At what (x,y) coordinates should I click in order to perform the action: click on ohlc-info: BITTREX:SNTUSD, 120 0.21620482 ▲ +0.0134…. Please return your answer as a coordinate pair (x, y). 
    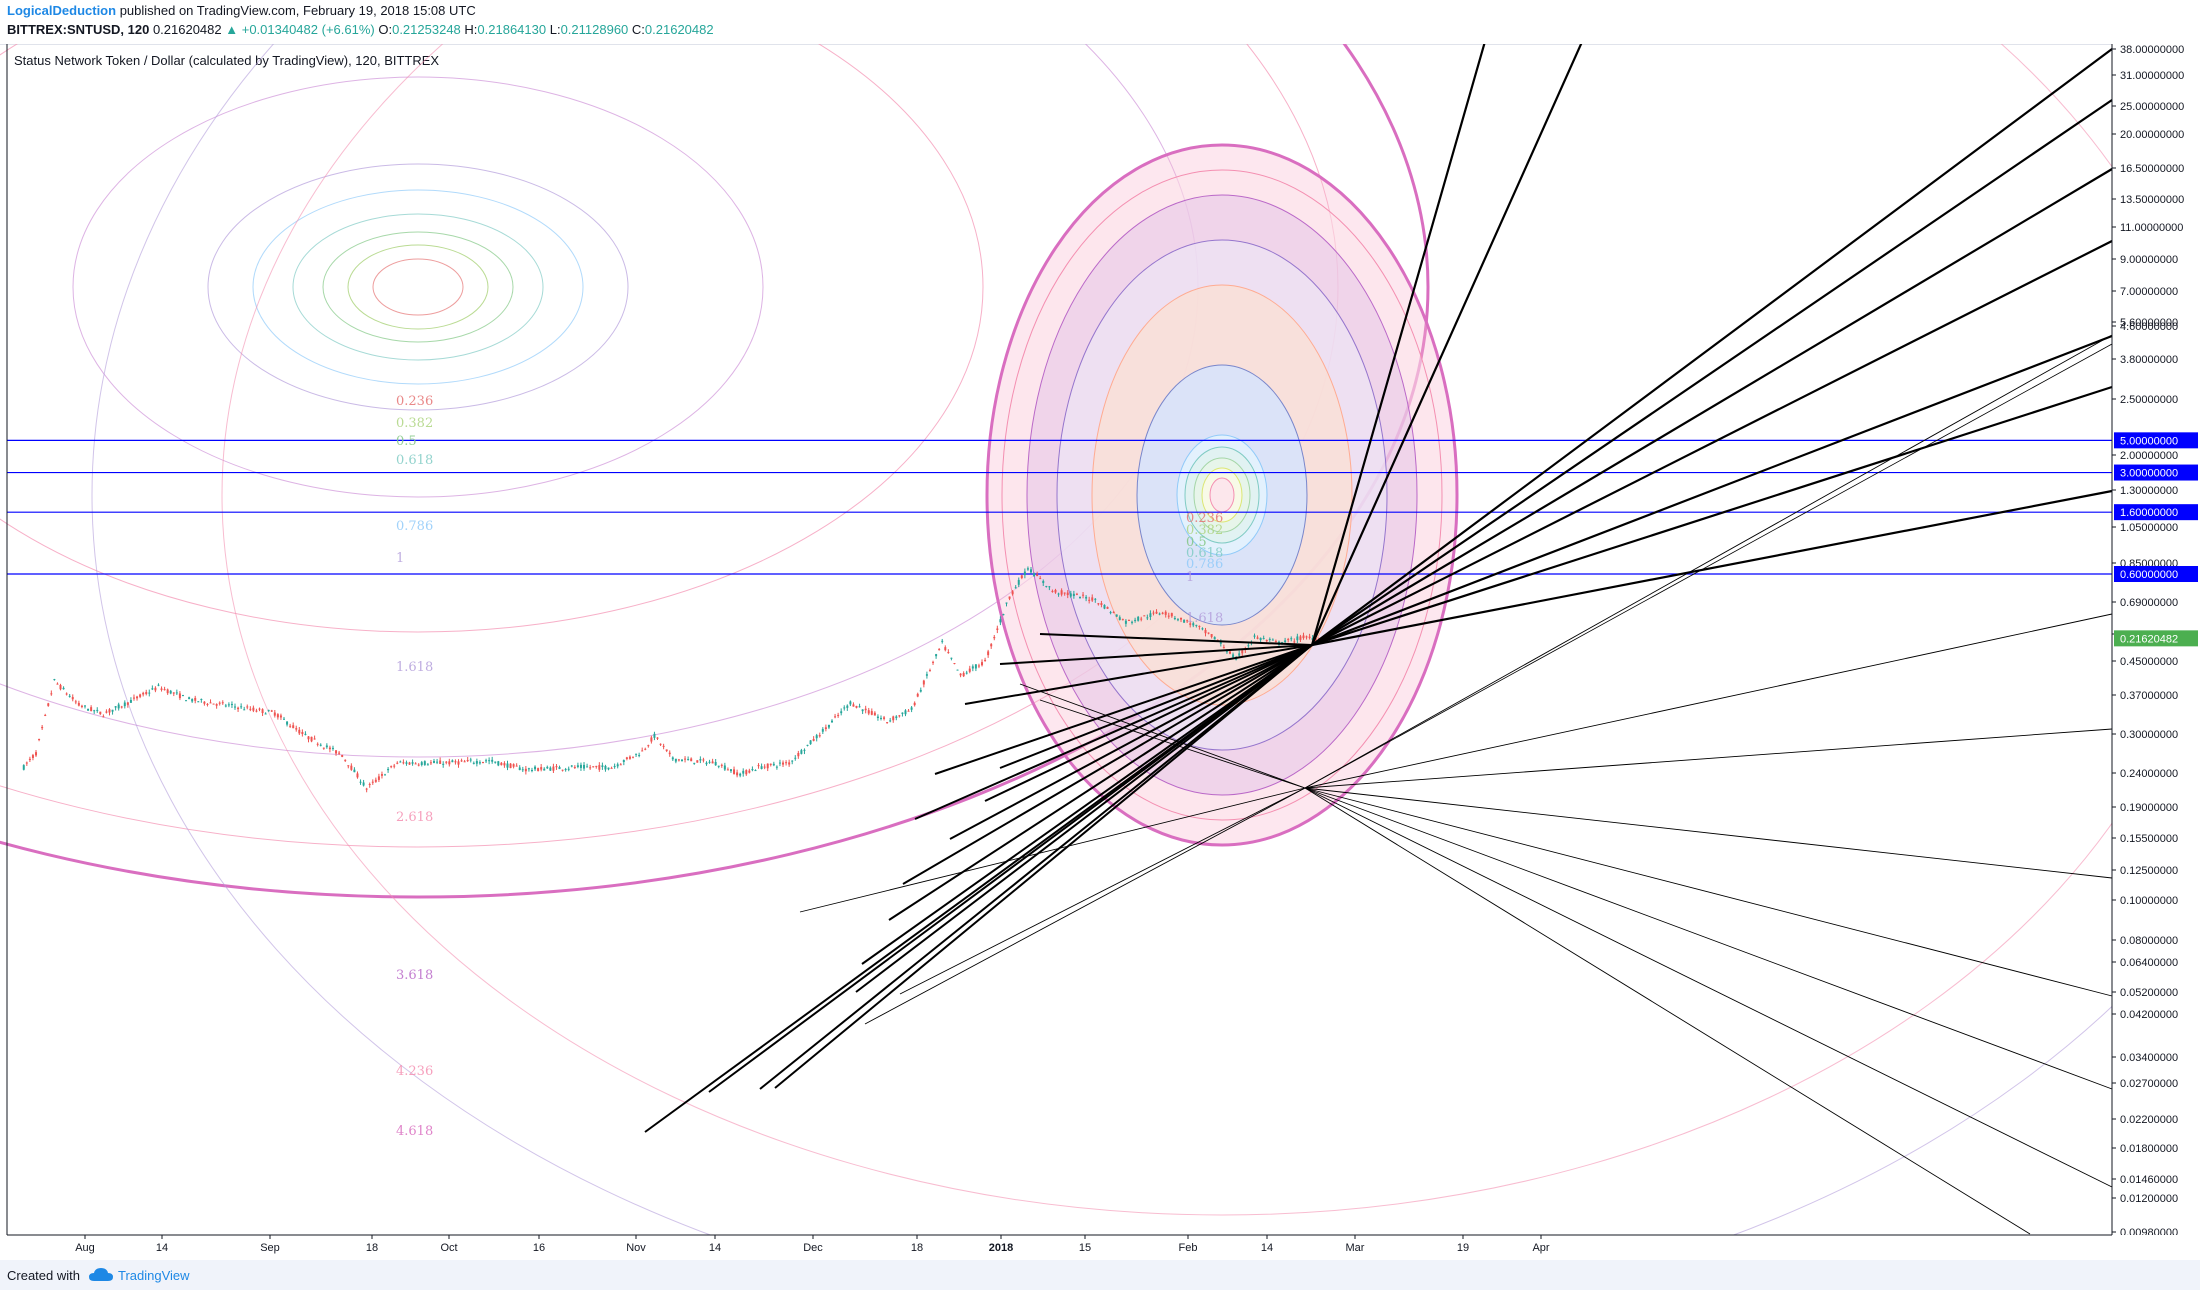
    Looking at the image, I should click on (360, 29).